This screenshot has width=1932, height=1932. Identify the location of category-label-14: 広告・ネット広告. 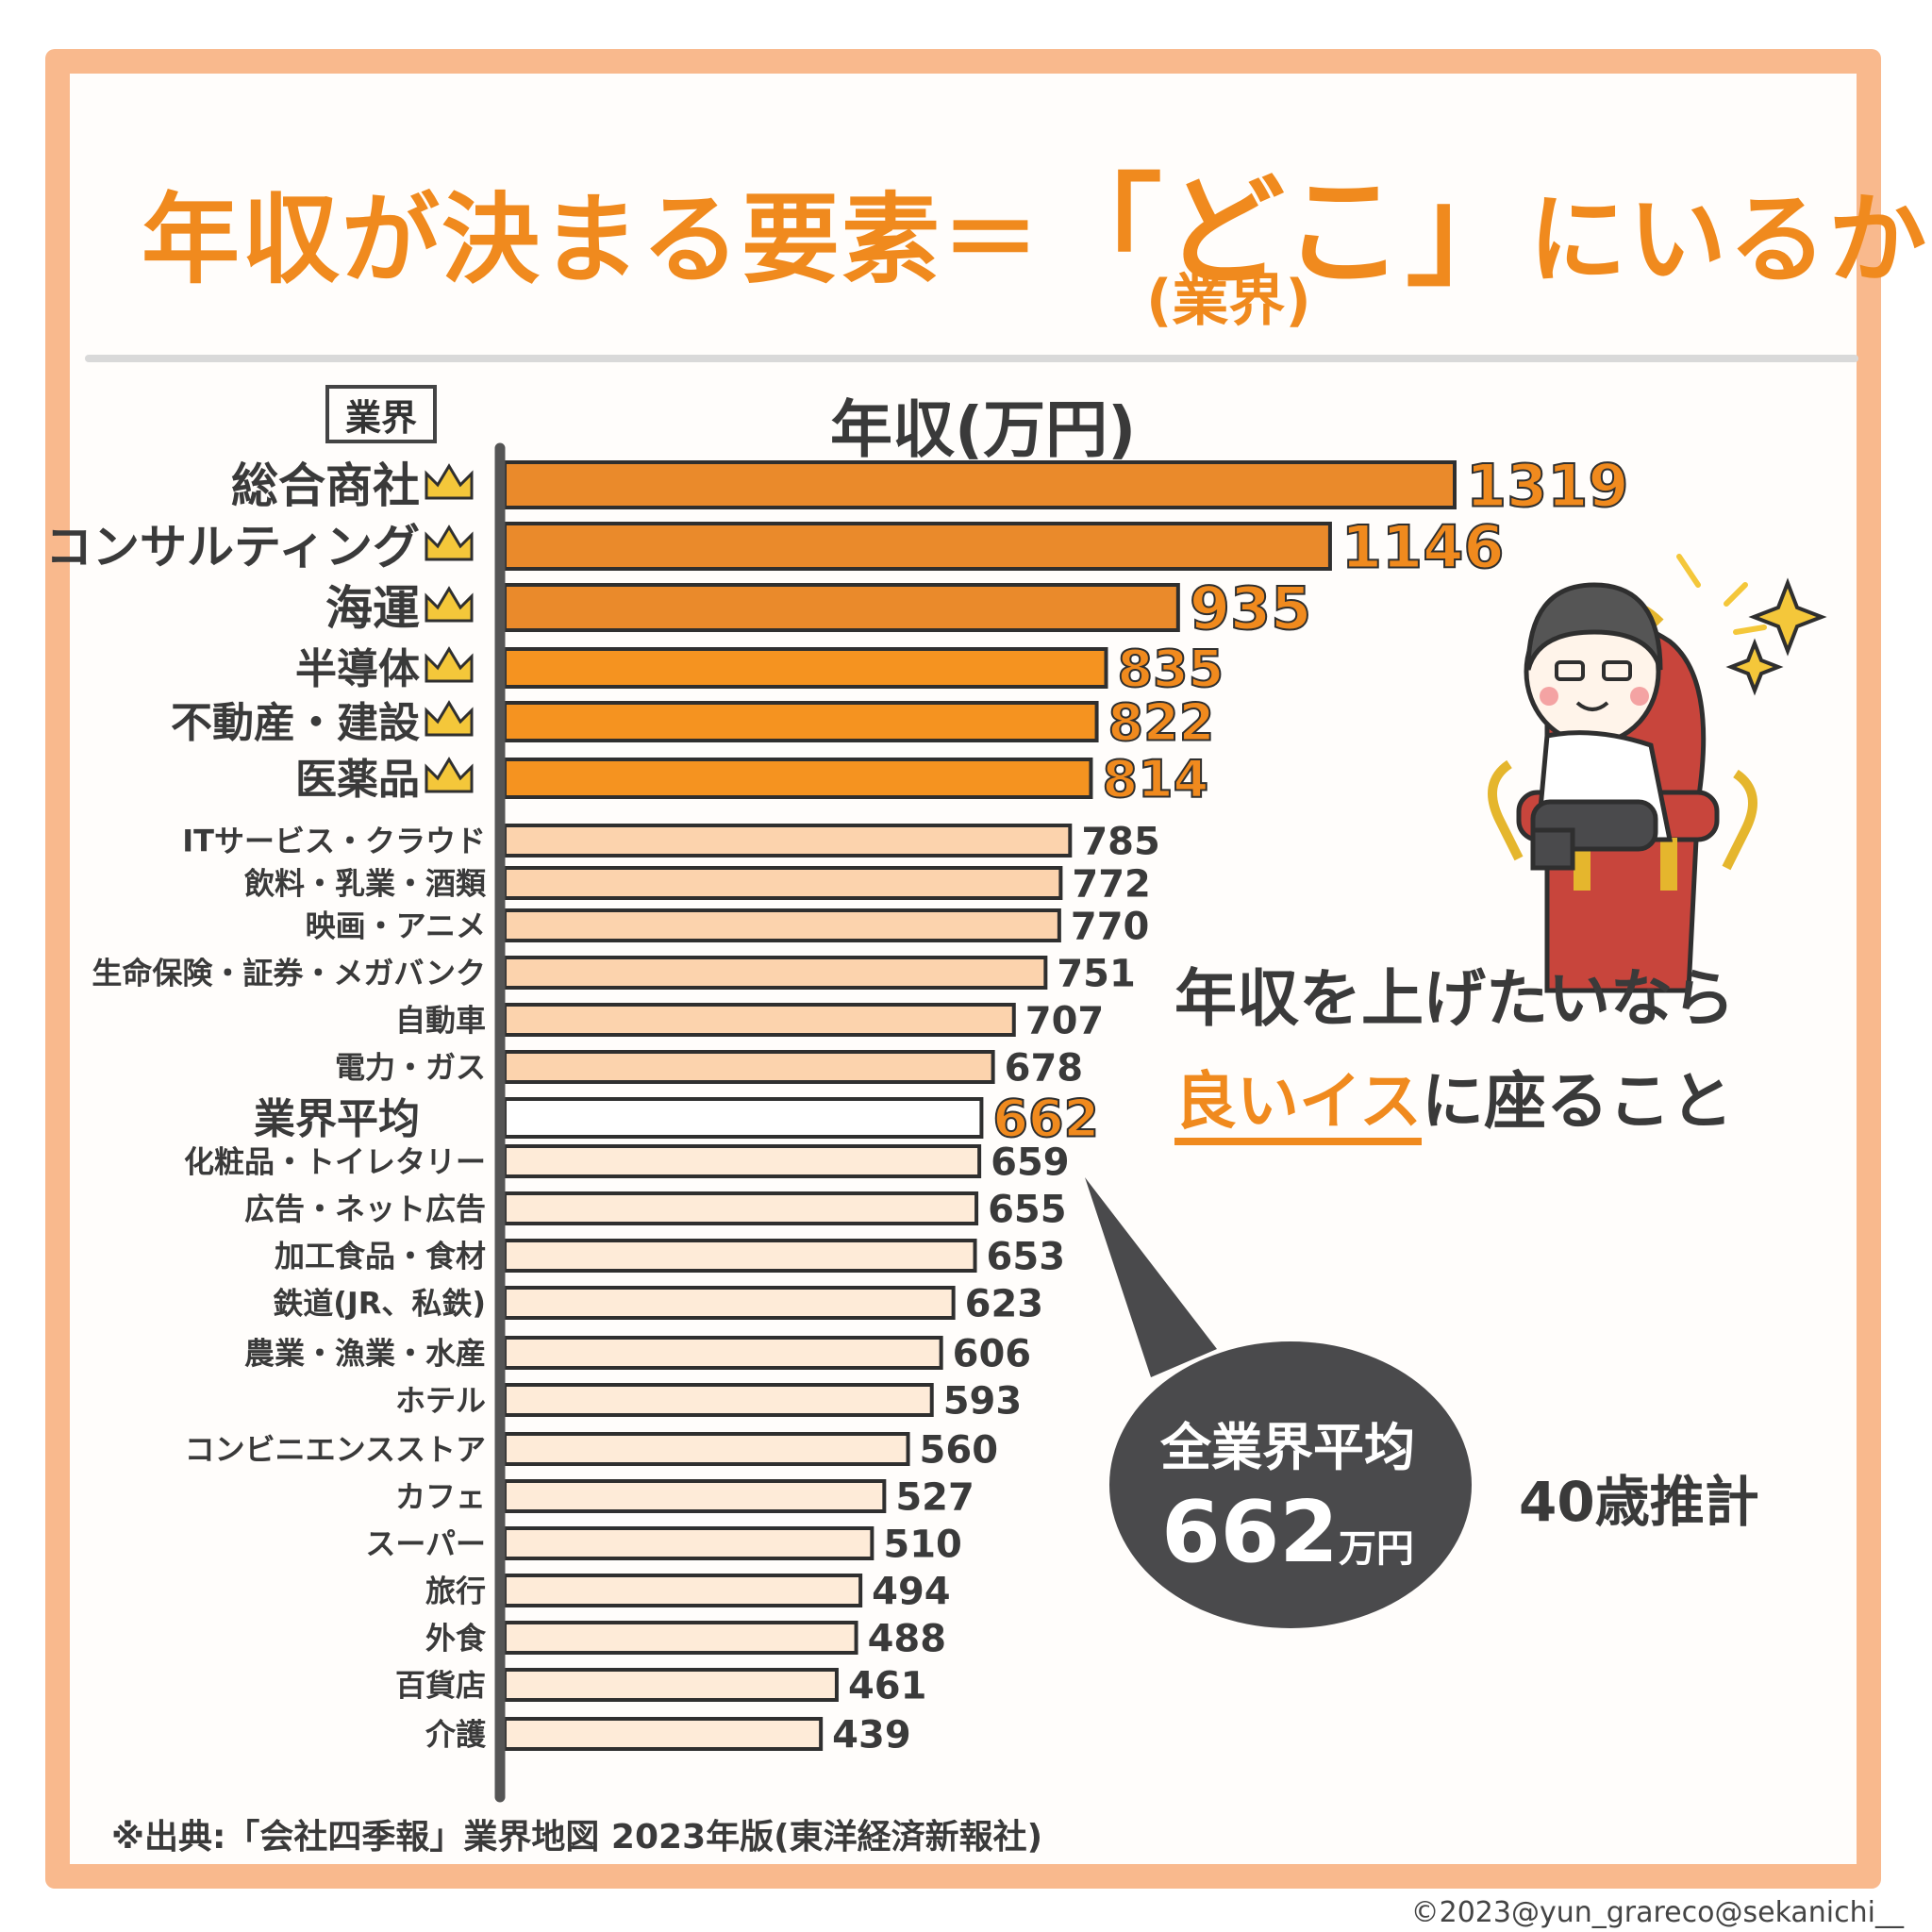
(365, 1209).